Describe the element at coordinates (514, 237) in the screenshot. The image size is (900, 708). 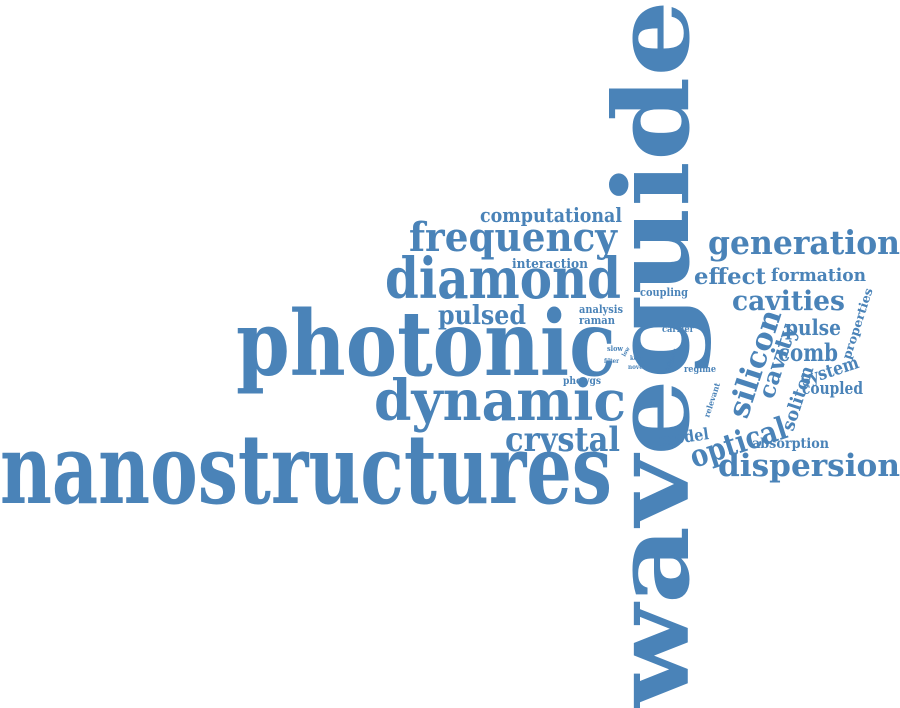
I see `word-frequency: frequency` at that location.